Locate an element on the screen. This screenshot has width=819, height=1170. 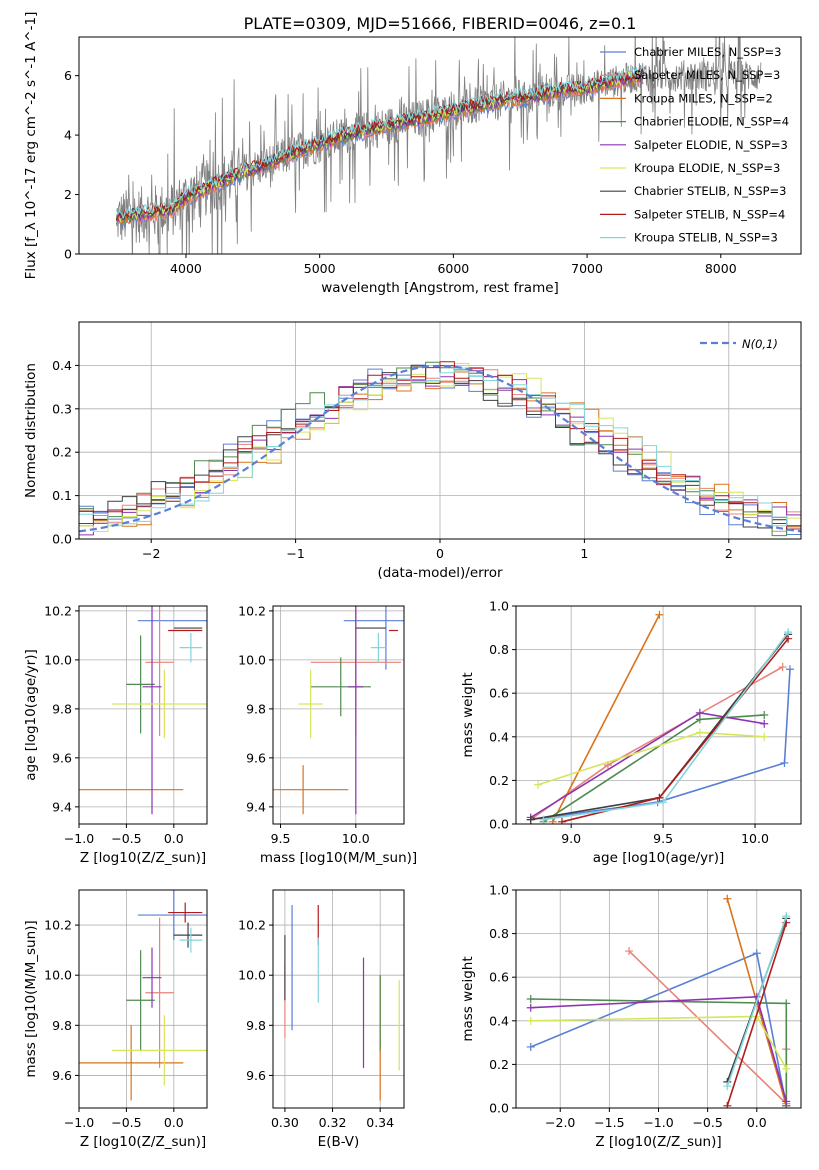
x-tick-label: 0 is located at coordinates (440, 553).